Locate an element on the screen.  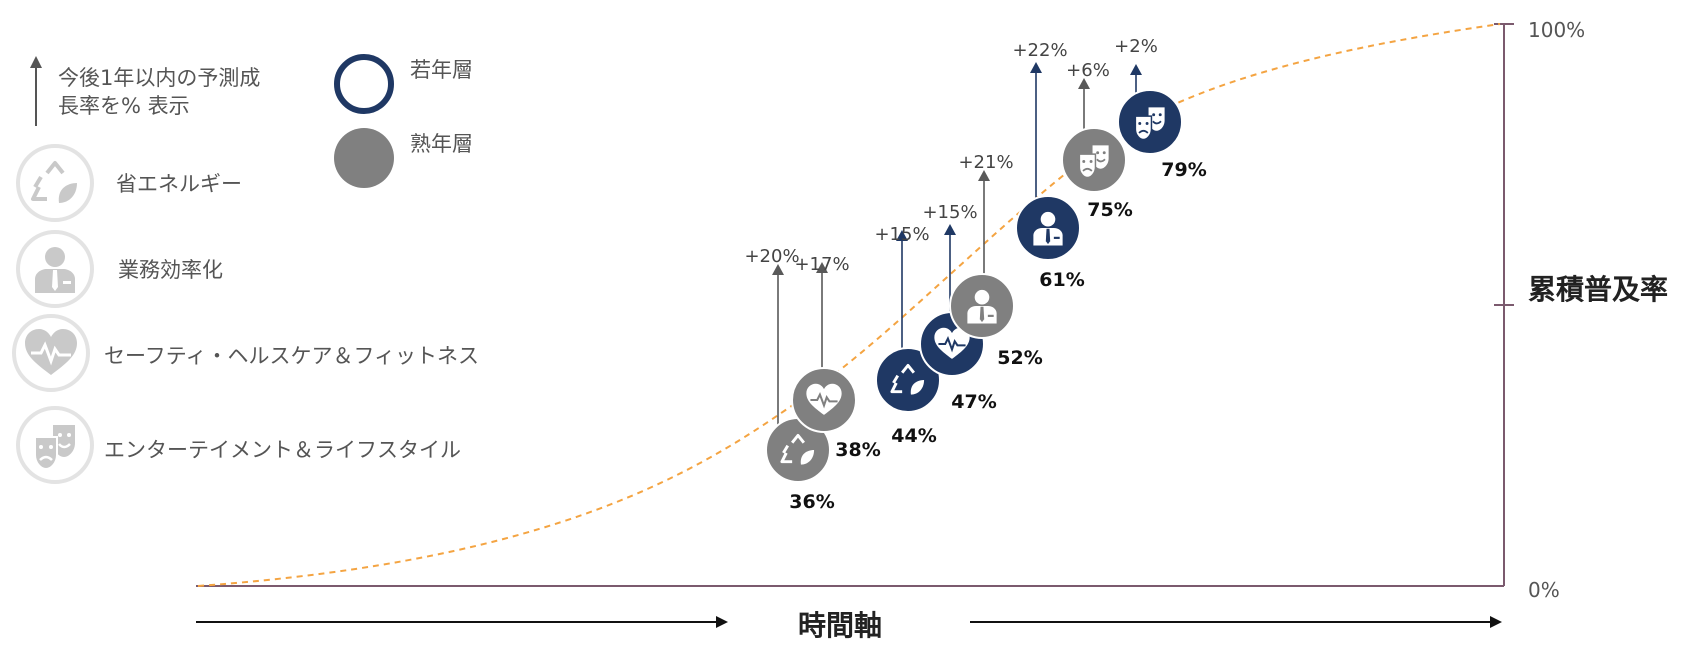
adoption-marker-circle is located at coordinates (908, 380).